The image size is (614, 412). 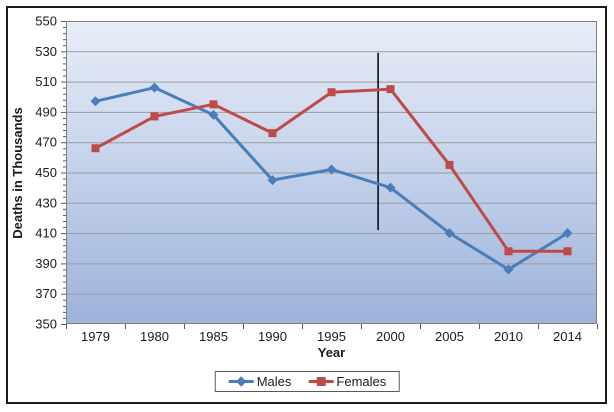 What do you see at coordinates (361, 381) in the screenshot?
I see `legend-label-females: Females` at bounding box center [361, 381].